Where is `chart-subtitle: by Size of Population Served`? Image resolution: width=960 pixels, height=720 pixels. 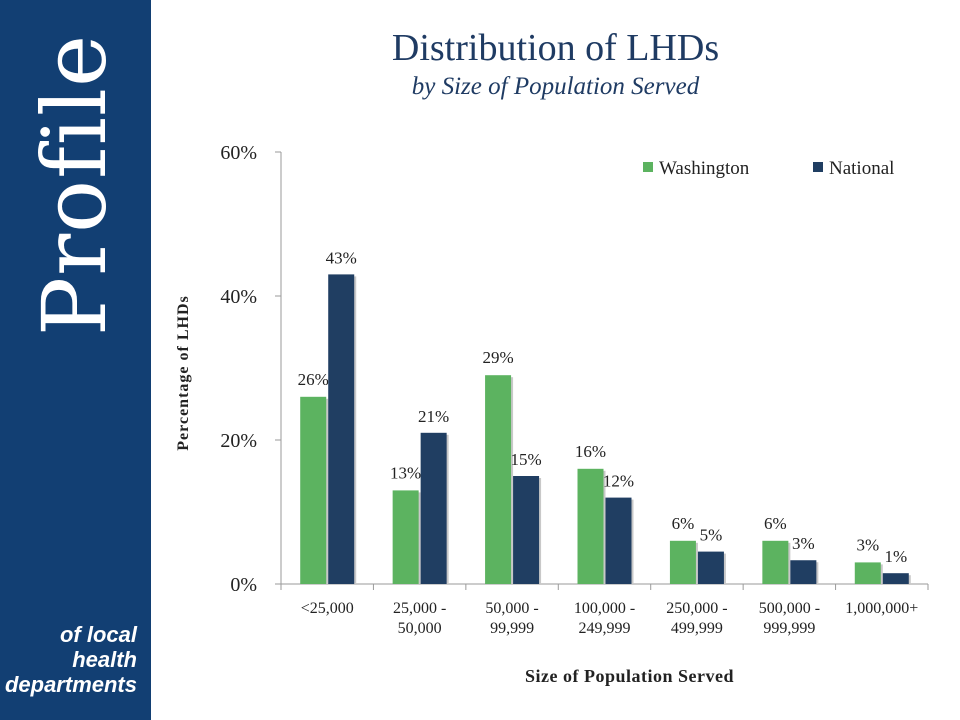
chart-subtitle: by Size of Population Served is located at coordinates (555, 86).